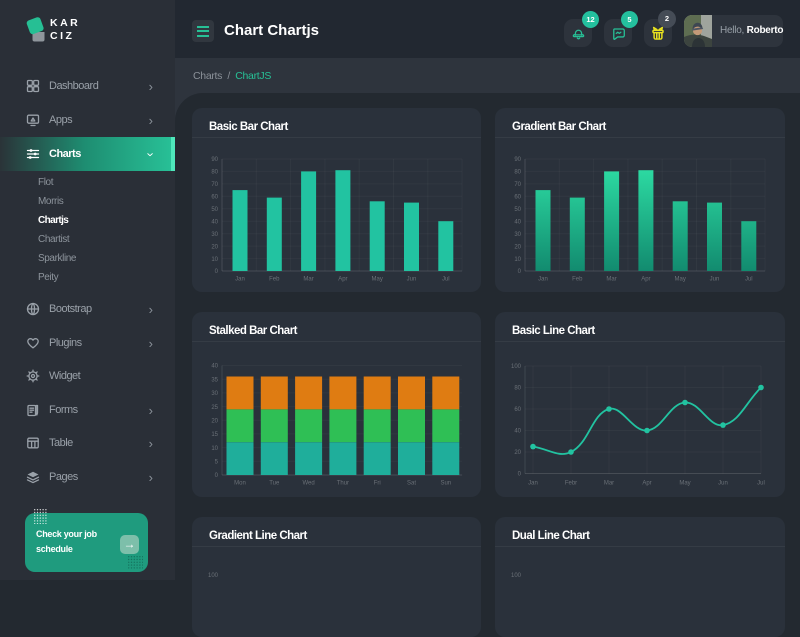 This screenshot has height=637, width=800. What do you see at coordinates (571, 484) in the screenshot?
I see `svg-text: Febr` at bounding box center [571, 484].